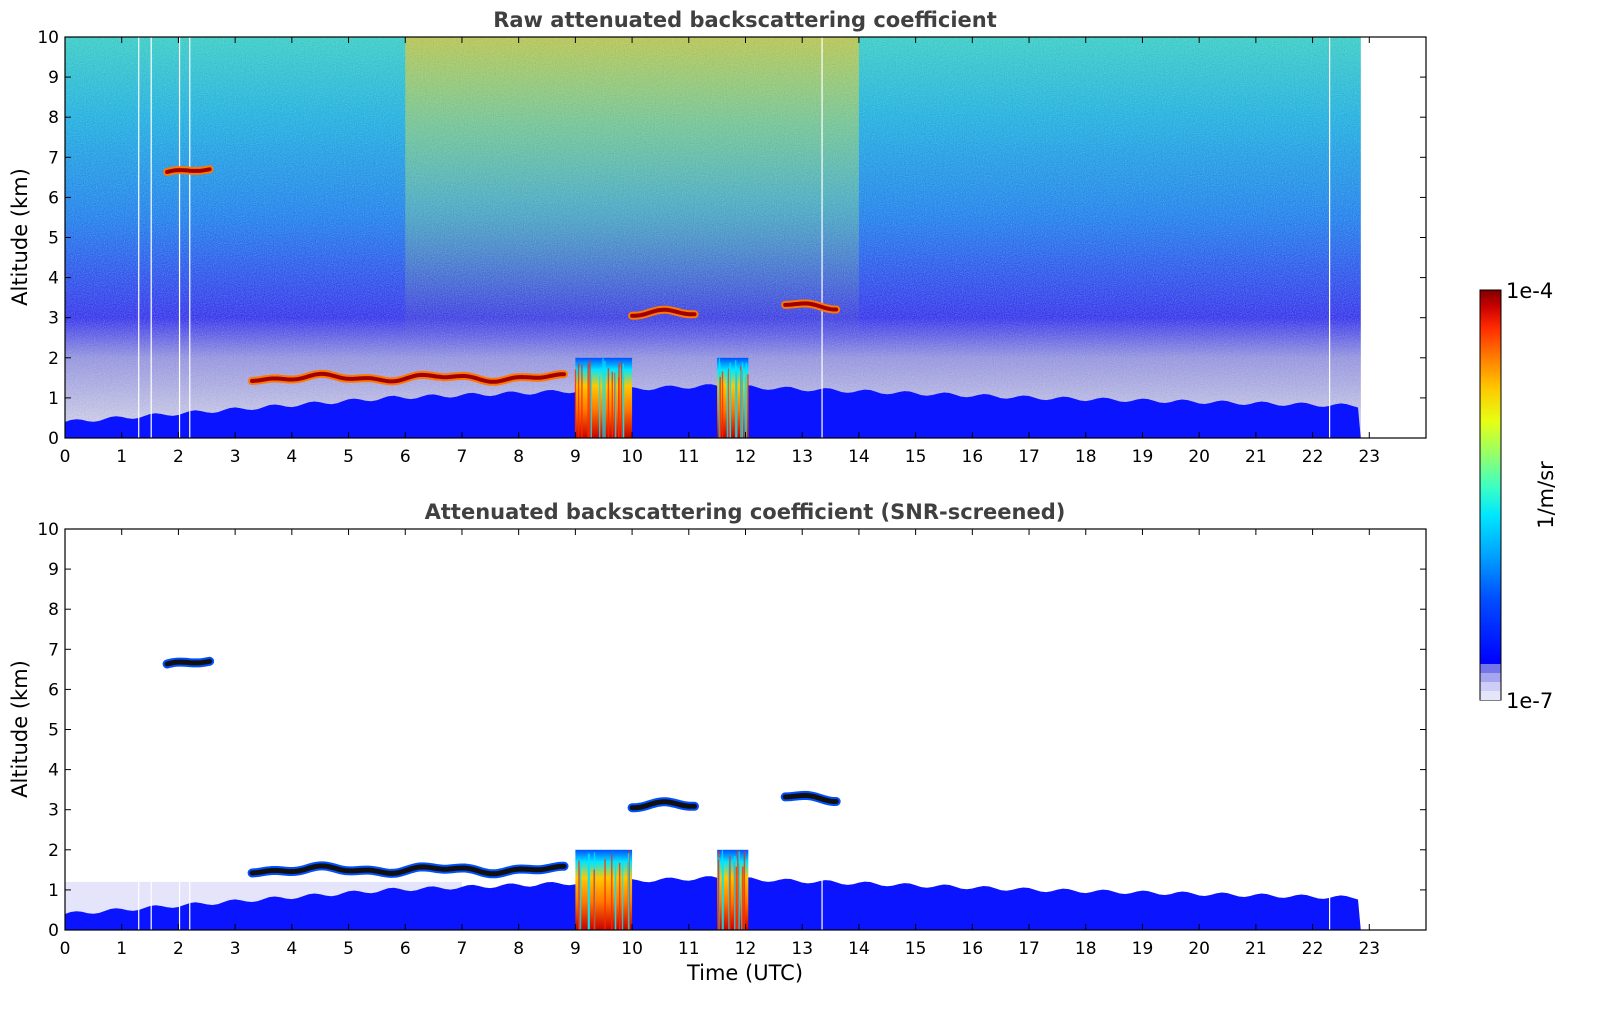 This screenshot has height=1020, width=1606. Describe the element at coordinates (1529, 701) in the screenshot. I see `colorbar-min-label: 1e-7` at that location.